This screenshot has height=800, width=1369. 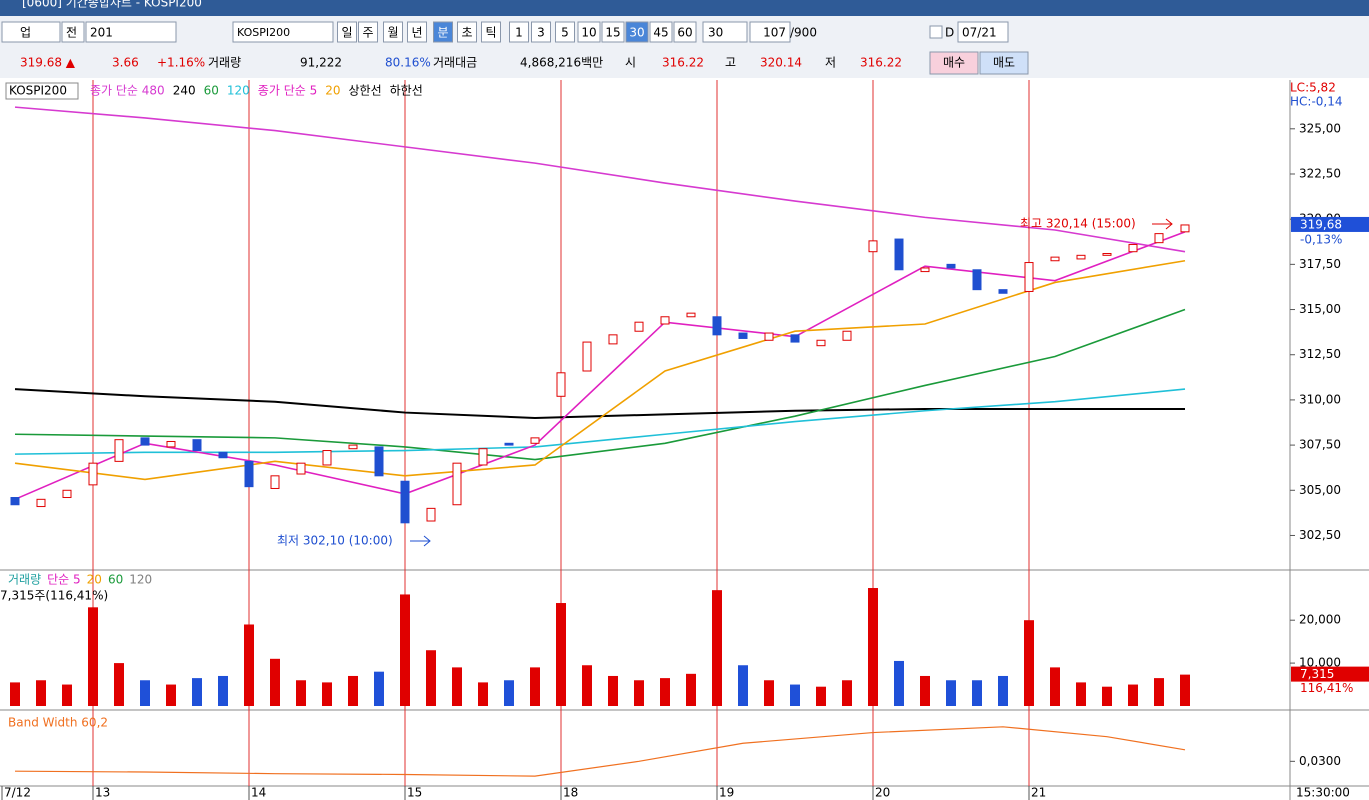 I want to click on prev-button, so click(x=73, y=32).